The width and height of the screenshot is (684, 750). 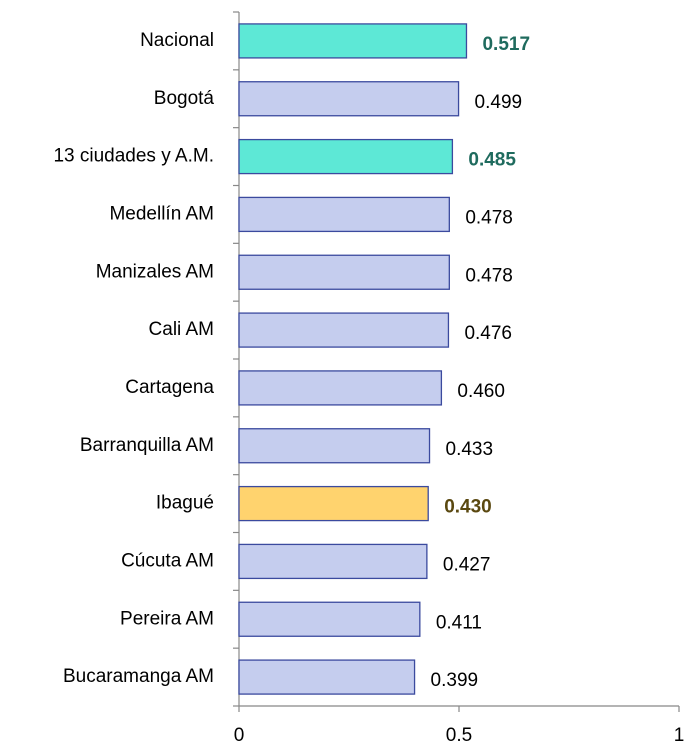 What do you see at coordinates (181, 329) in the screenshot?
I see `y-tick-label: Cali AM` at bounding box center [181, 329].